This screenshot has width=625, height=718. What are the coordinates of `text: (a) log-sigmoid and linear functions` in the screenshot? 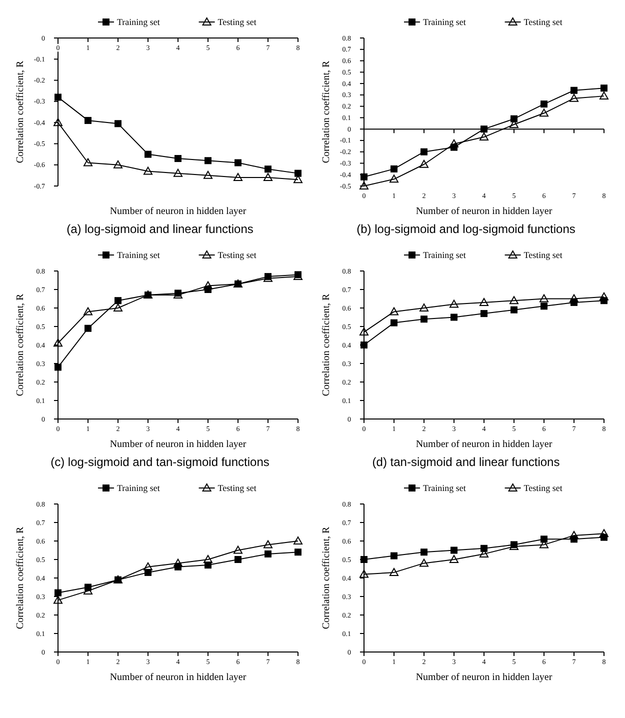 It's located at (160, 229).